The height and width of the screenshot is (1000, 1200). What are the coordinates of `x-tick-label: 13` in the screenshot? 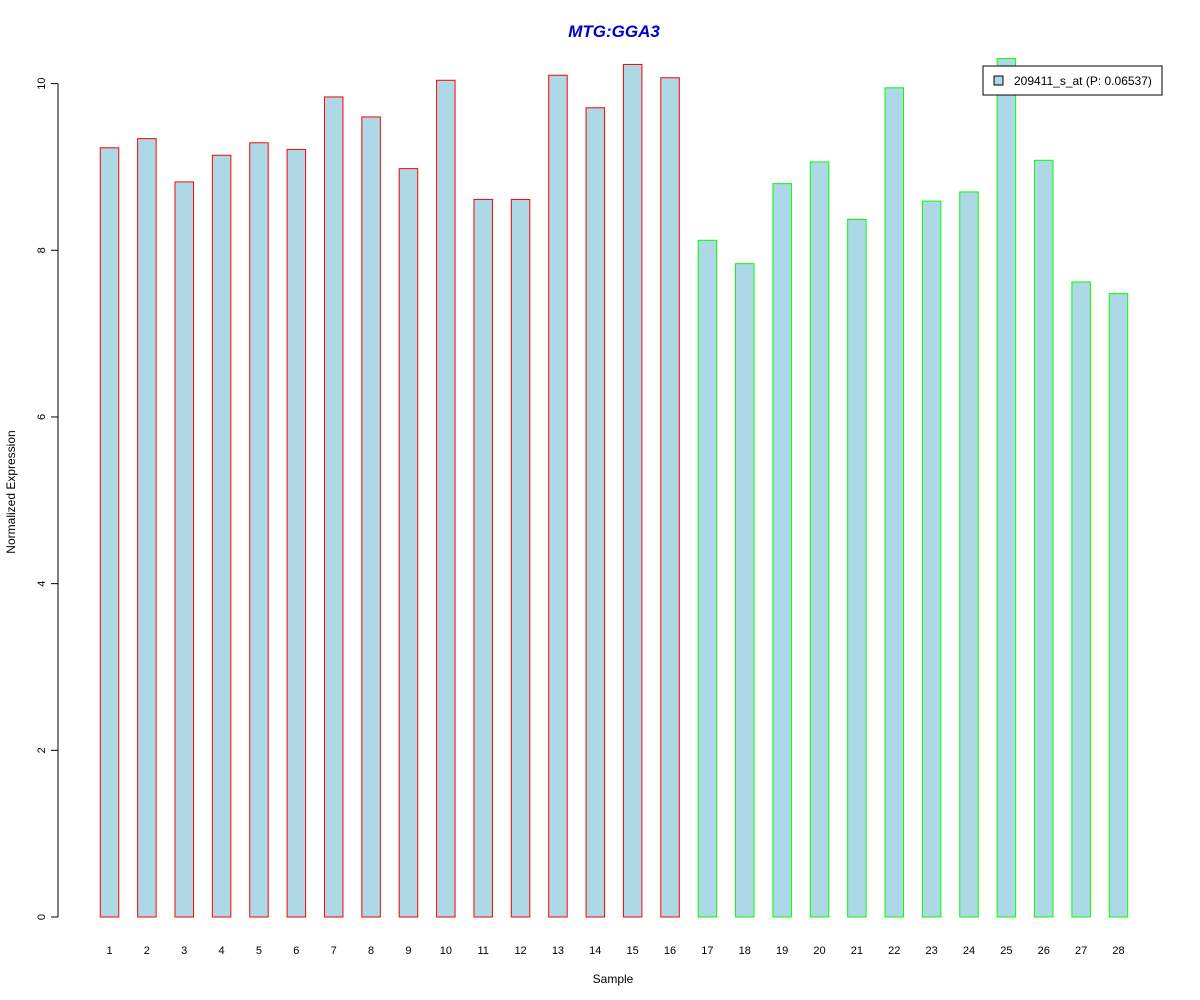 It's located at (558, 951).